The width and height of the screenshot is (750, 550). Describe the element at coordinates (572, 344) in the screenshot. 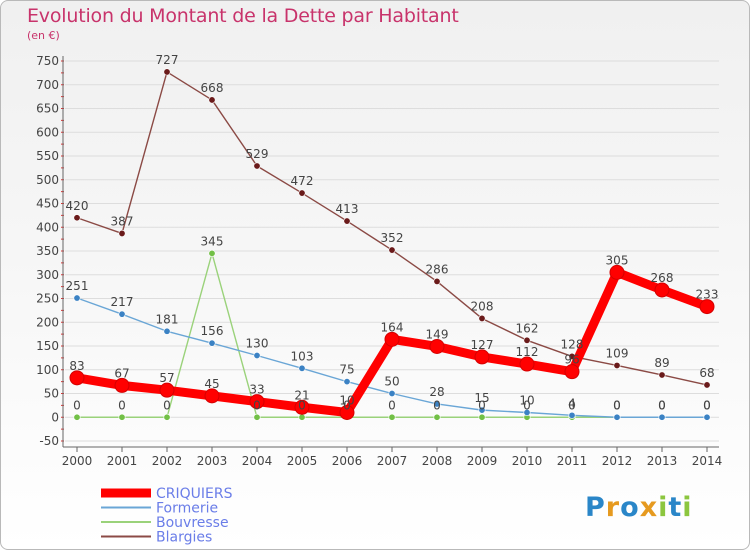

I see `data-label-blargies: 128` at that location.